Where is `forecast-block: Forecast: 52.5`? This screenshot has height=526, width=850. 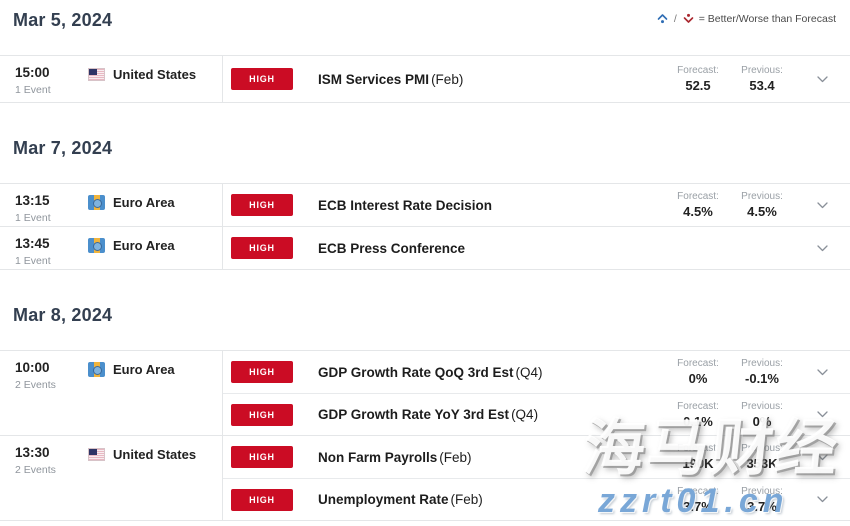 forecast-block: Forecast: 52.5 is located at coordinates (698, 79).